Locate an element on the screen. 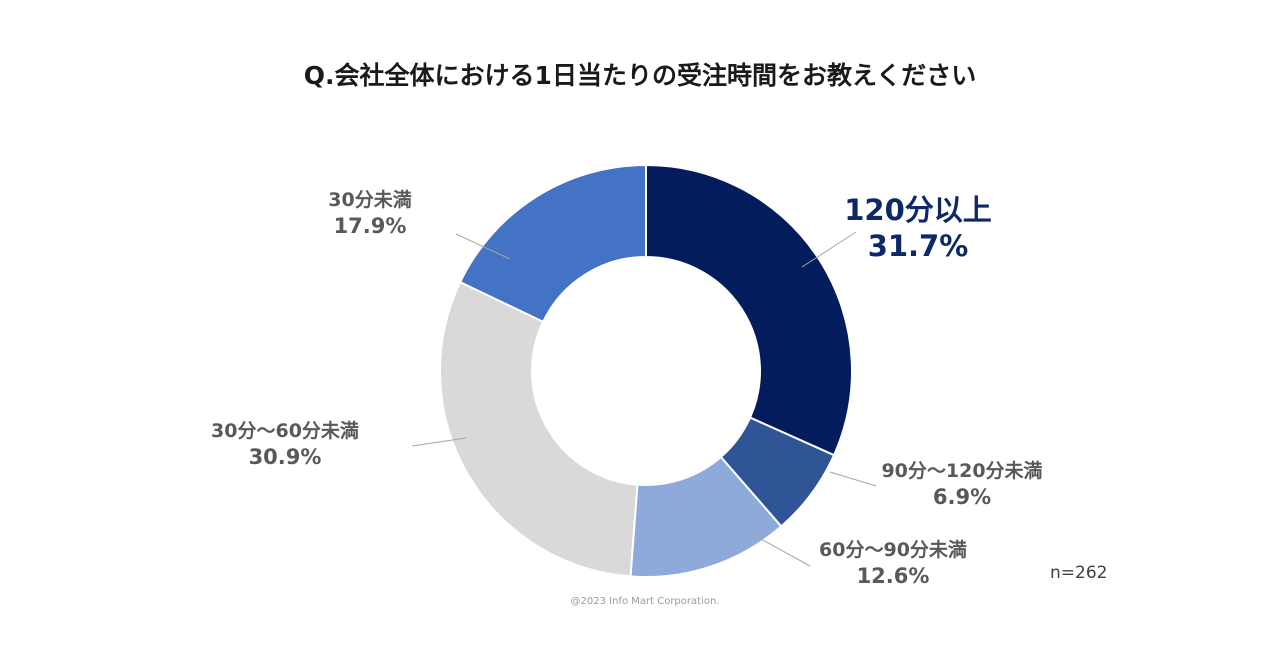 This screenshot has height=670, width=1280. label-under-30min: 30分未満 17.9% is located at coordinates (370, 214).